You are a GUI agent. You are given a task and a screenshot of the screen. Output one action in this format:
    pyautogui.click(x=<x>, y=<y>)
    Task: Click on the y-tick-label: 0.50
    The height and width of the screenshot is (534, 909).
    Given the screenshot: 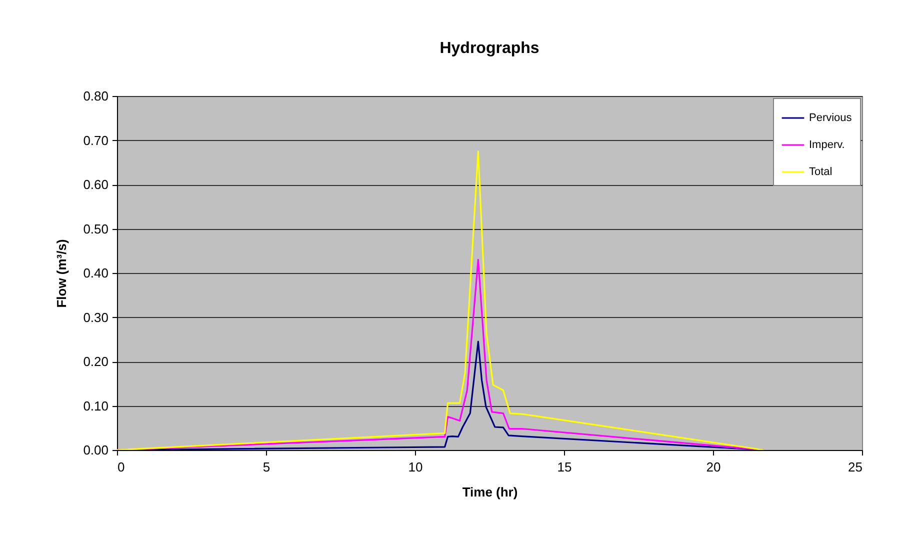 What is the action you would take?
    pyautogui.click(x=95, y=228)
    